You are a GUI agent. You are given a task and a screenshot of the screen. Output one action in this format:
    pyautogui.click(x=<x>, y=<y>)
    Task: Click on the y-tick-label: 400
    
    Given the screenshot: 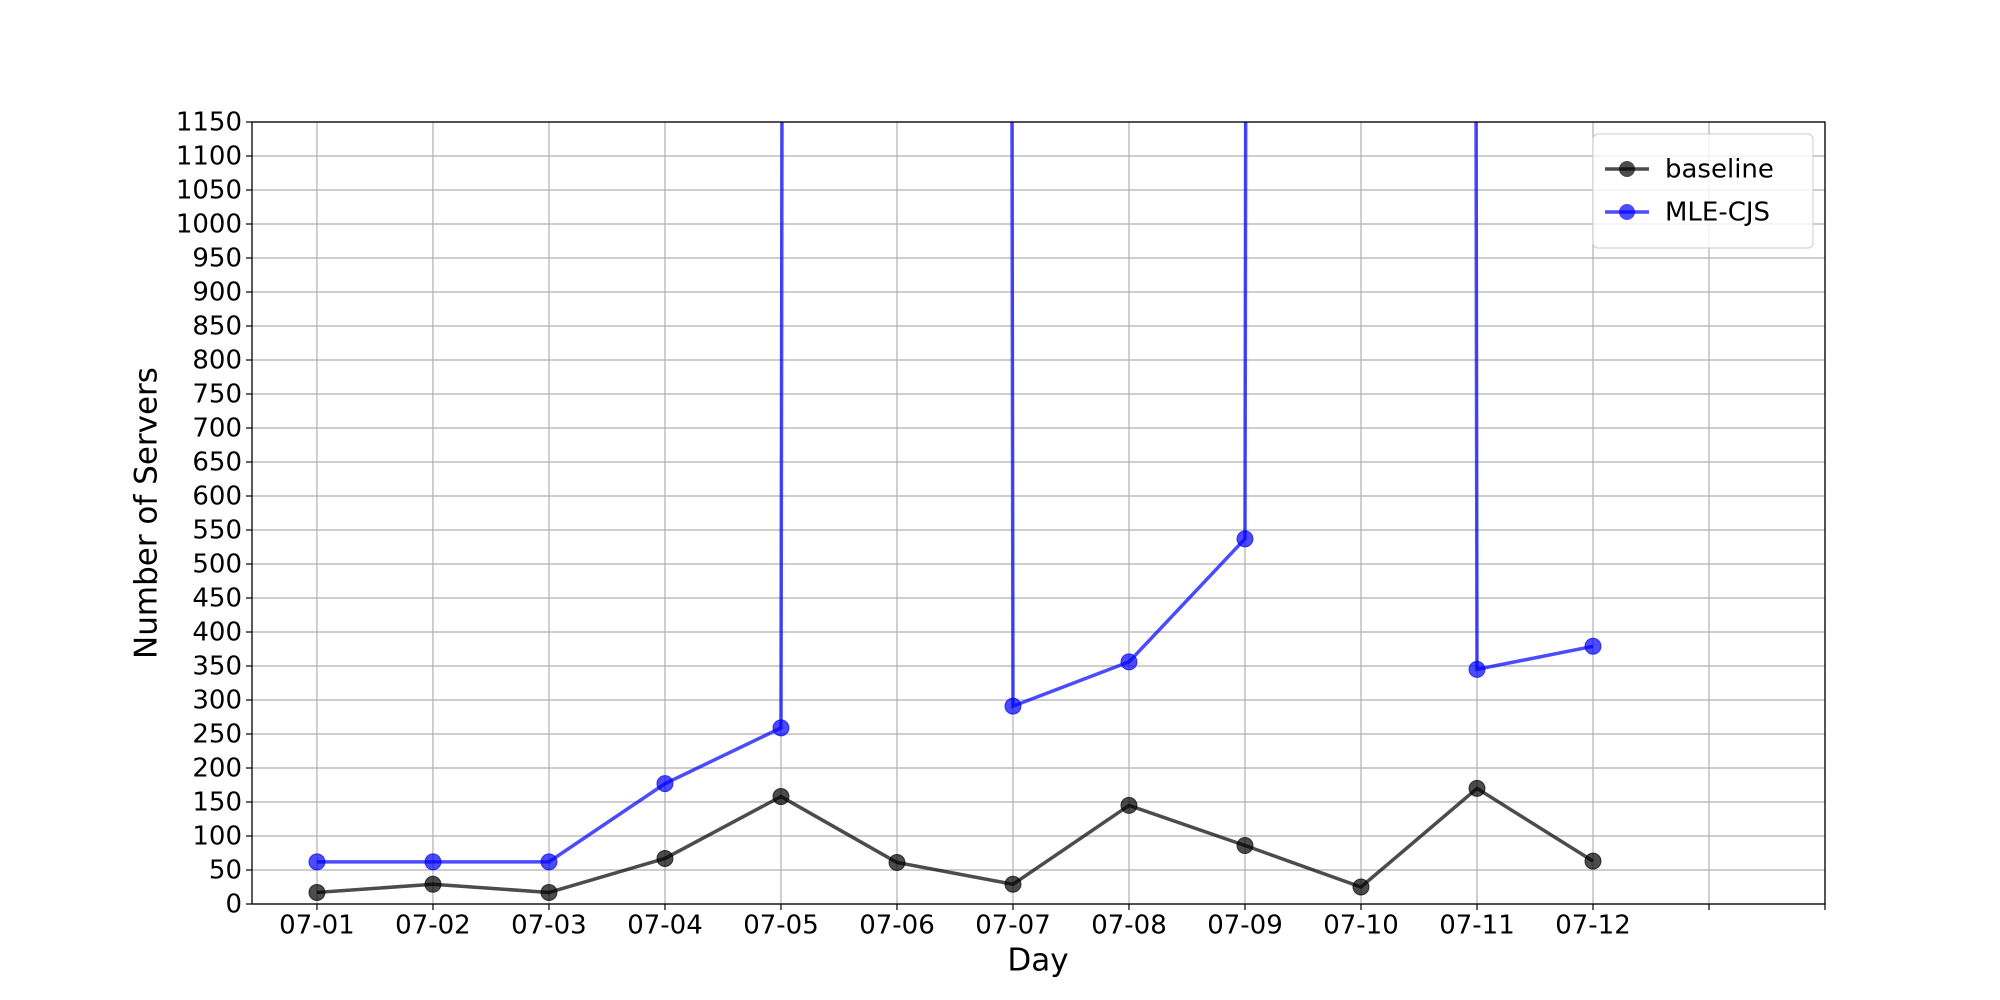 What is the action you would take?
    pyautogui.click(x=217, y=633)
    